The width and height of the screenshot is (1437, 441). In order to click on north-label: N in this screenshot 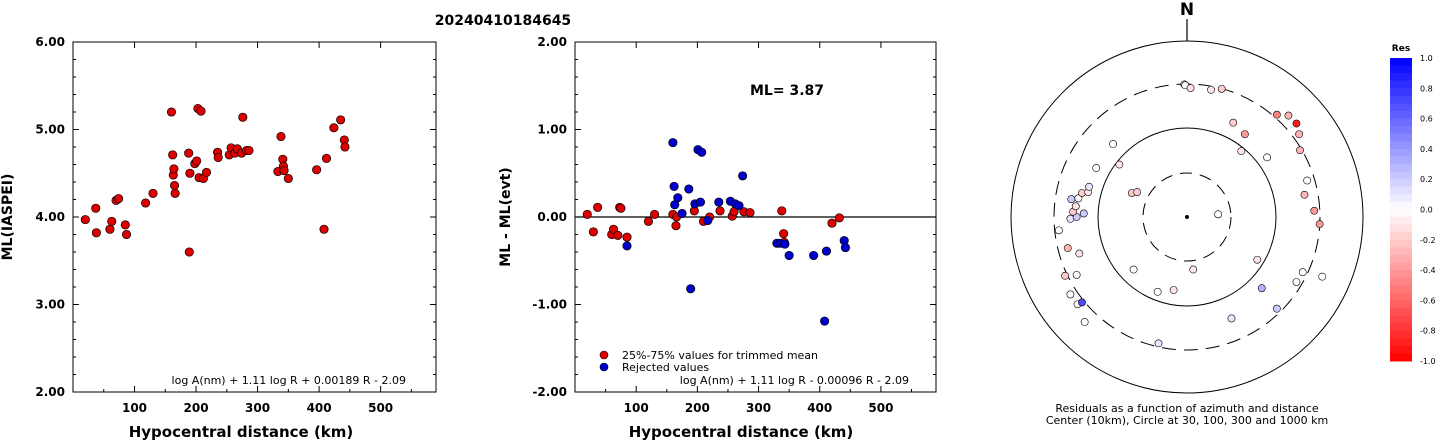, I will do `click(1187, 10)`.